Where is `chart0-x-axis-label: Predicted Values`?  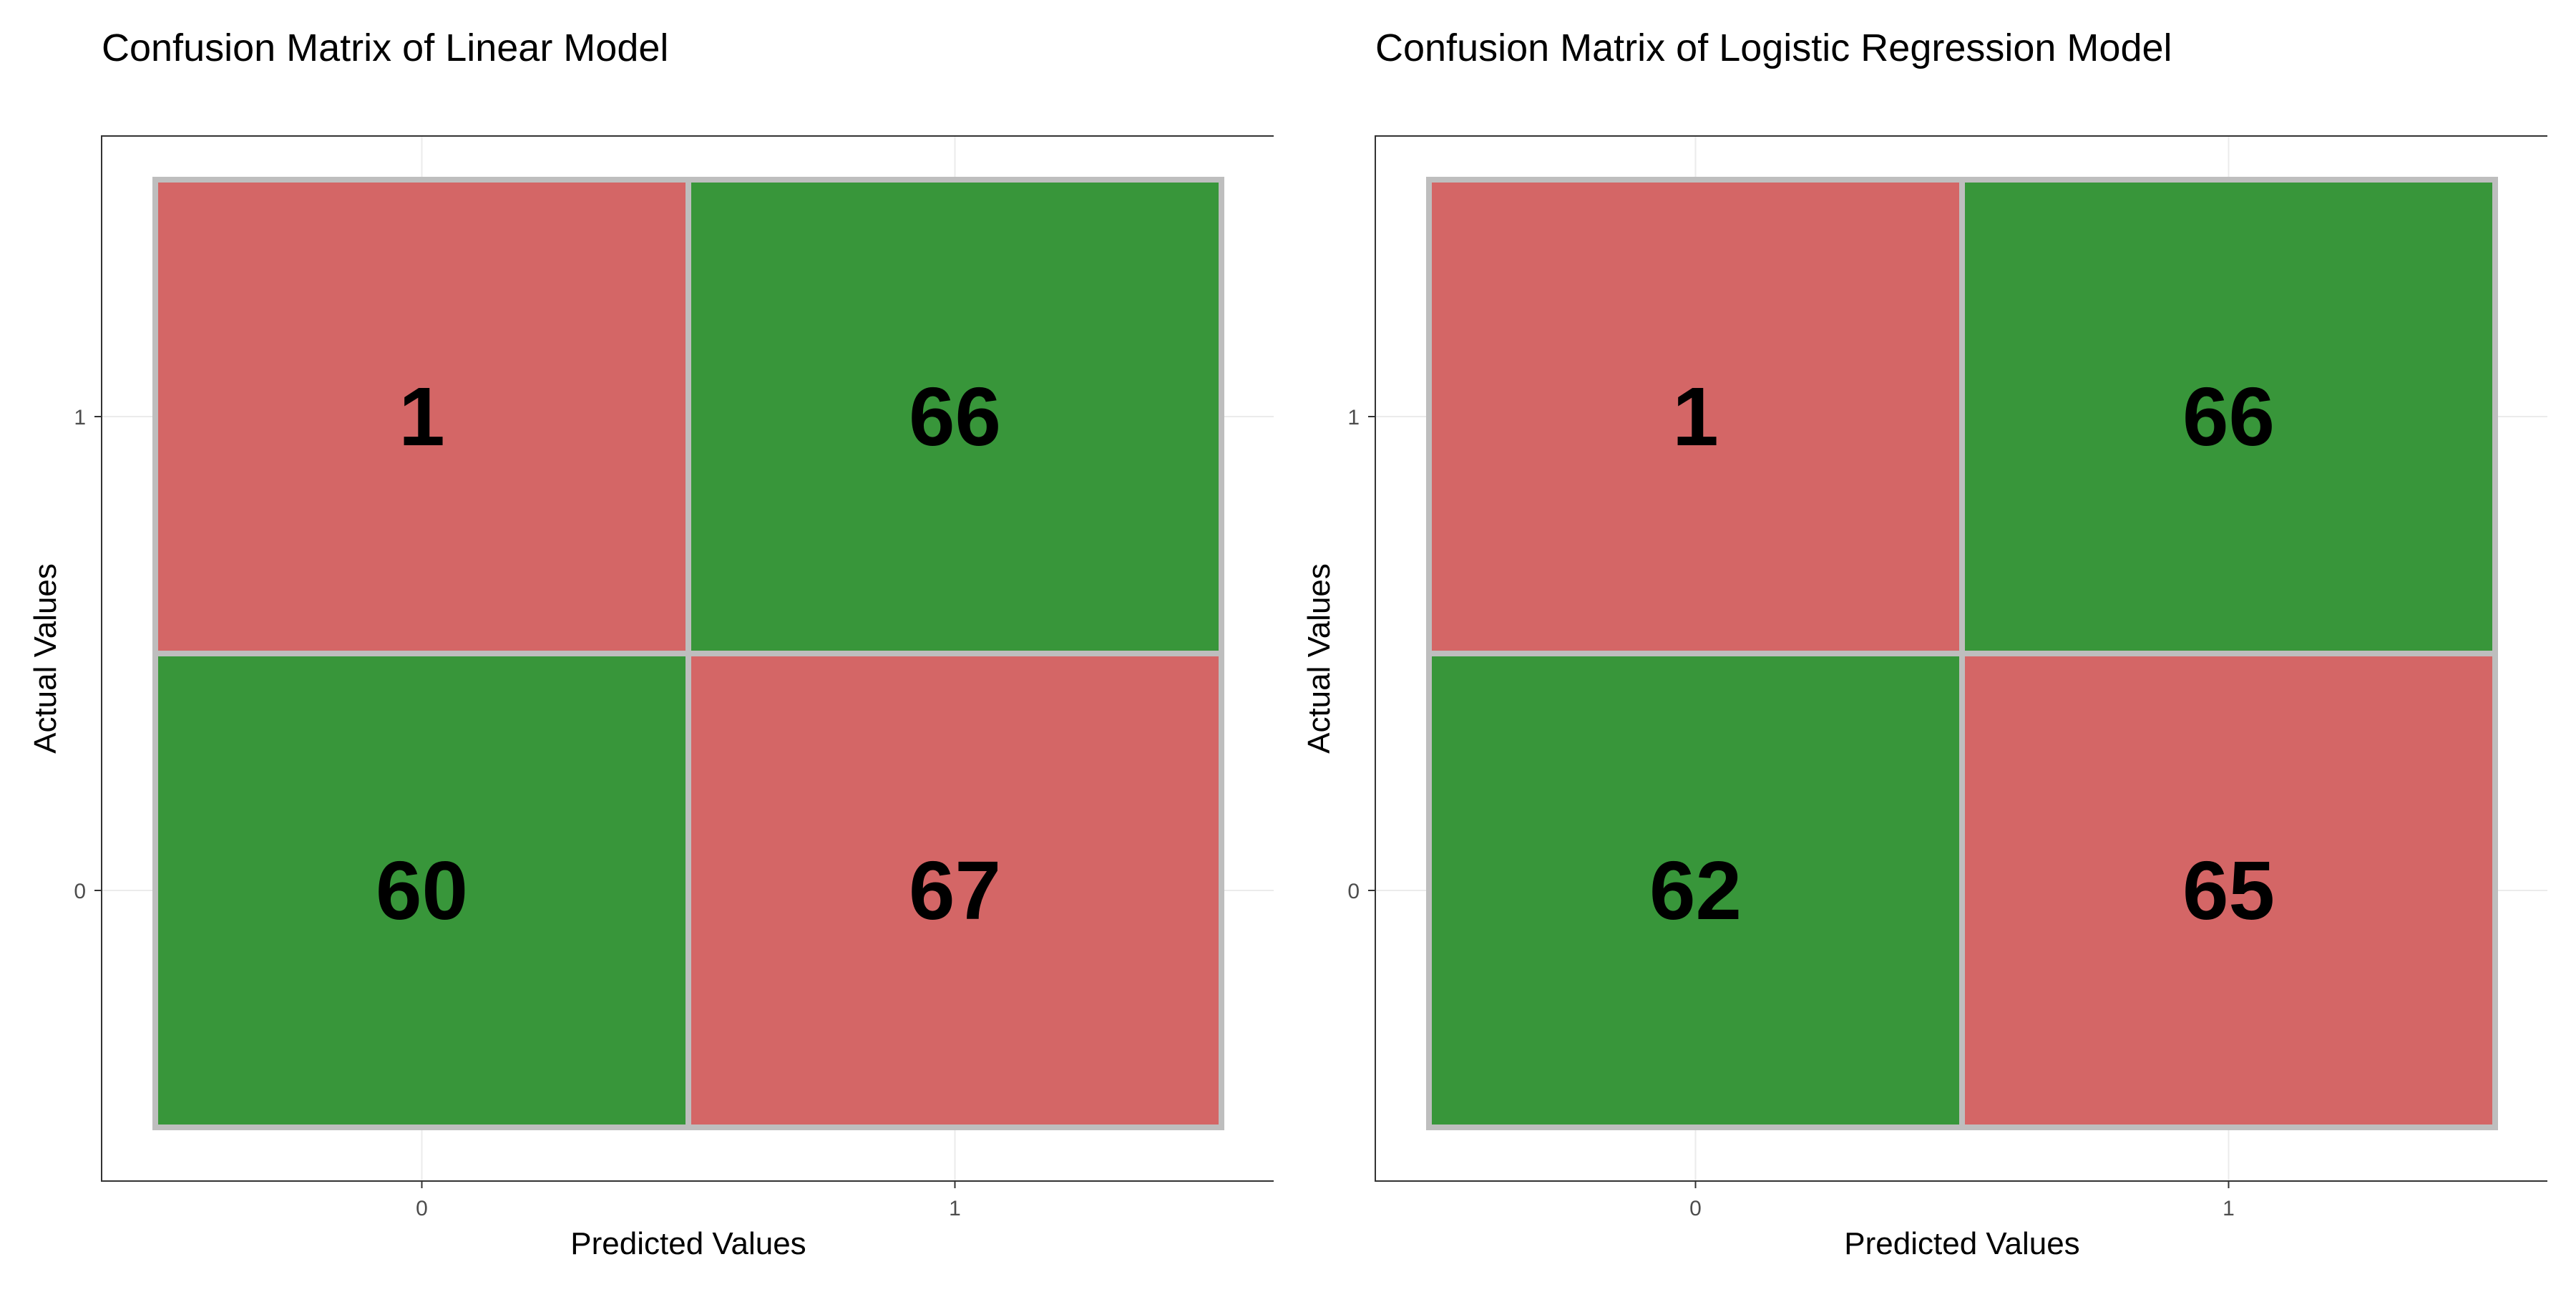
chart0-x-axis-label: Predicted Values is located at coordinates (688, 1243).